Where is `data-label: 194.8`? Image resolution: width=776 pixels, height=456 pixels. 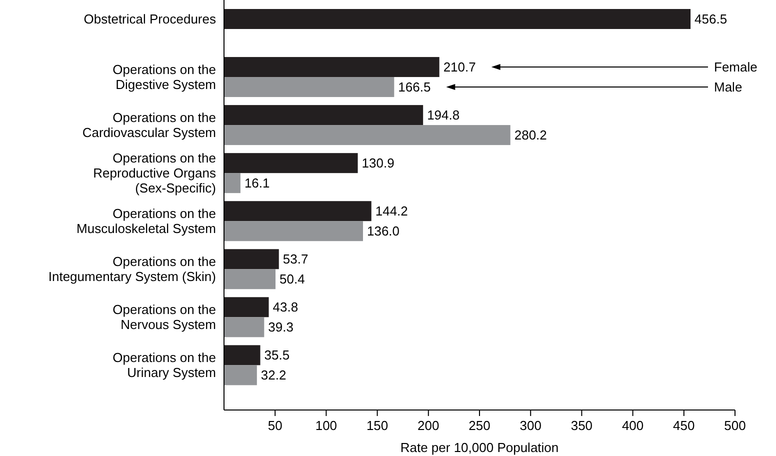
data-label: 194.8 is located at coordinates (443, 115).